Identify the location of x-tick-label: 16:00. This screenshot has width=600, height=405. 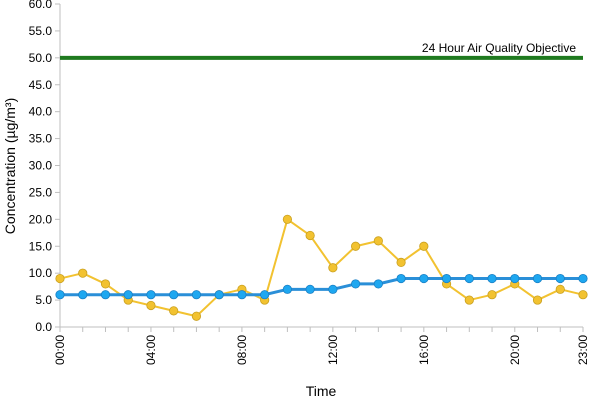
(424, 350).